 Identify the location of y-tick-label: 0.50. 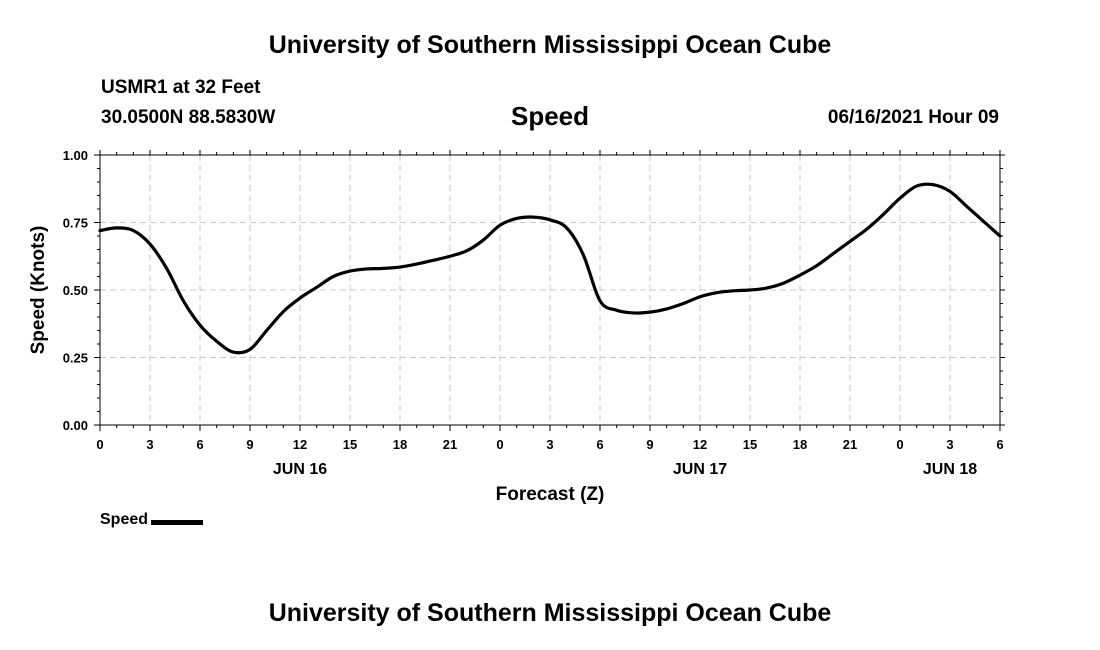
(75, 290).